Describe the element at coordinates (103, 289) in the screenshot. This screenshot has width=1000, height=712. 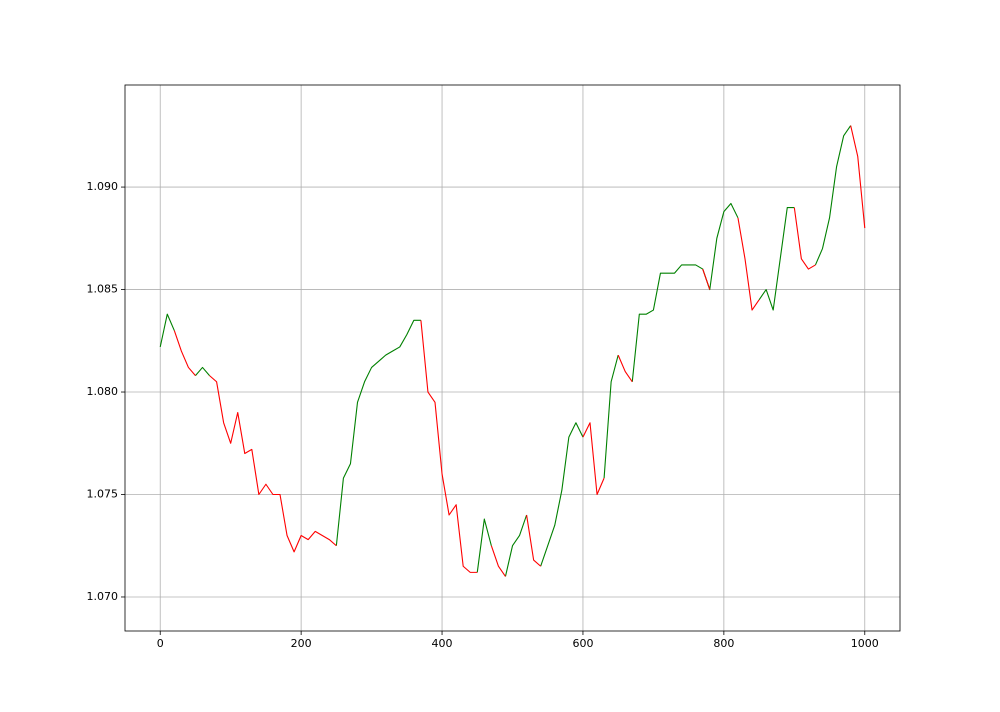
I see `y-tick-label: 1.085` at that location.